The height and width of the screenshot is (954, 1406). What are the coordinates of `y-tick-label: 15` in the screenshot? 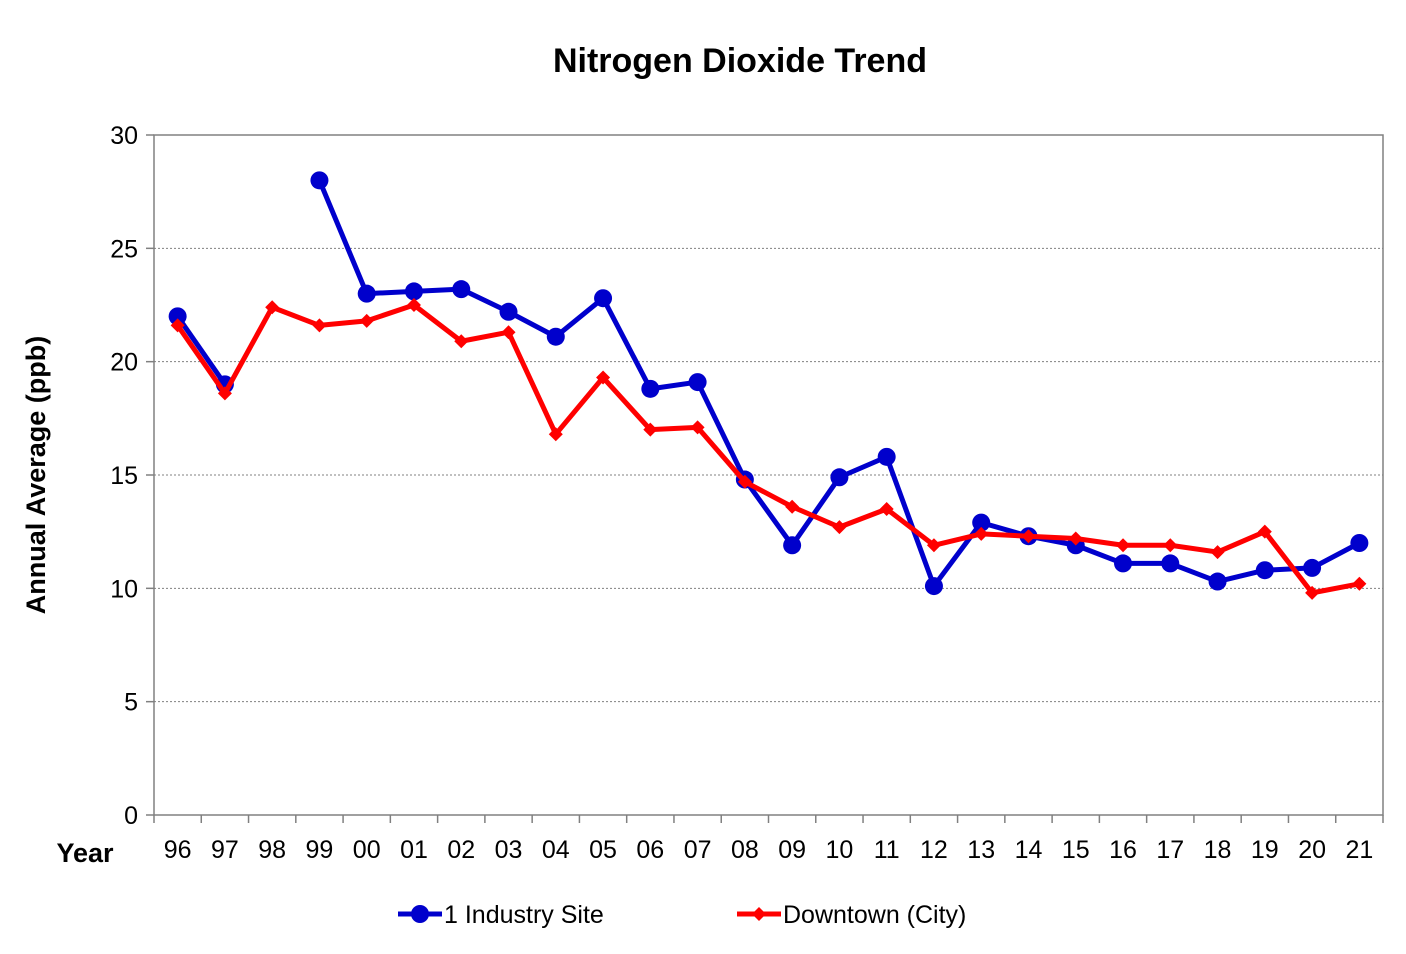 It's located at (124, 476).